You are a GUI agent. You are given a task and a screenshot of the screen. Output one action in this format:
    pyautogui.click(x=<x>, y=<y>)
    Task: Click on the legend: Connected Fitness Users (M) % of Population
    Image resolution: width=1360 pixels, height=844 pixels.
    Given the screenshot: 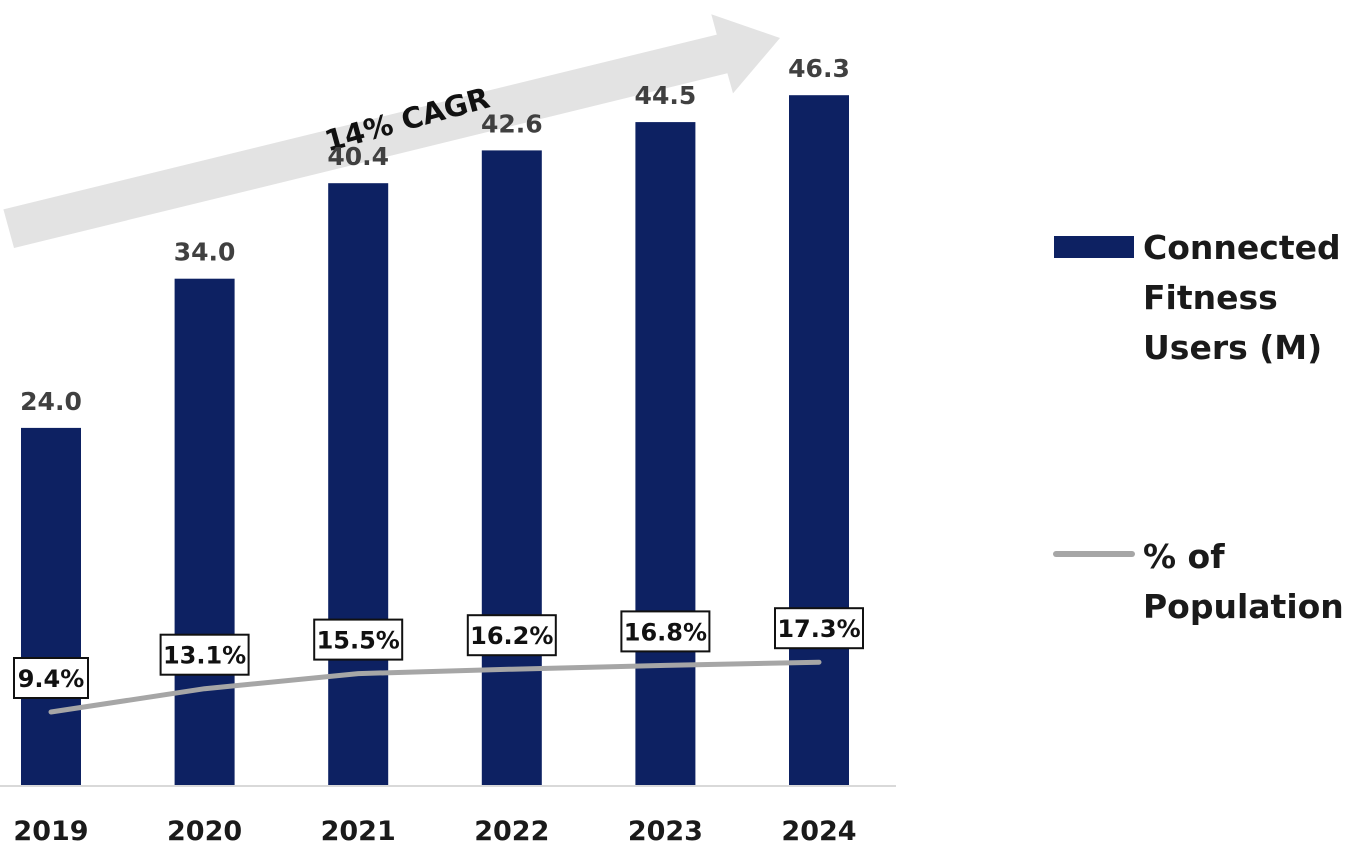 What is the action you would take?
    pyautogui.click(x=1198, y=427)
    